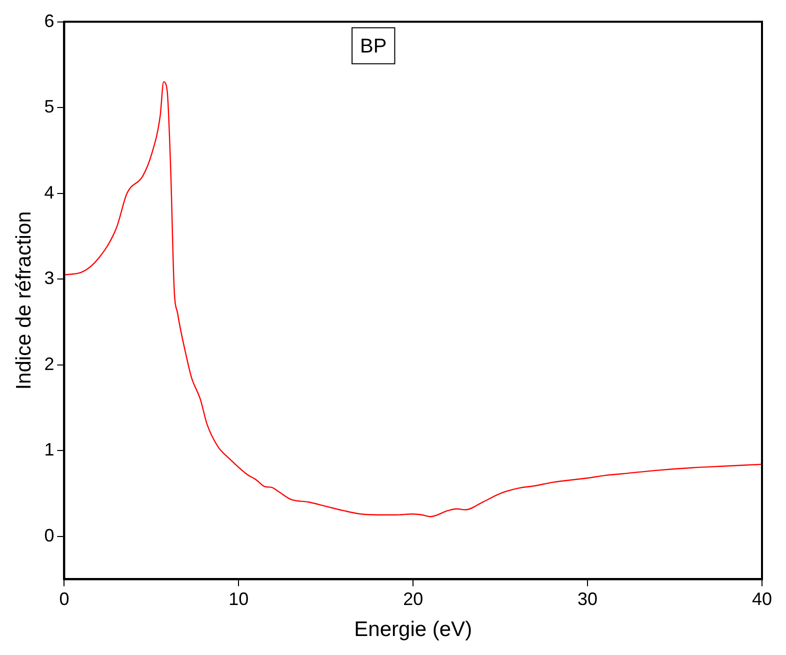 The height and width of the screenshot is (655, 786). I want to click on y-tick-label: 2, so click(49, 364).